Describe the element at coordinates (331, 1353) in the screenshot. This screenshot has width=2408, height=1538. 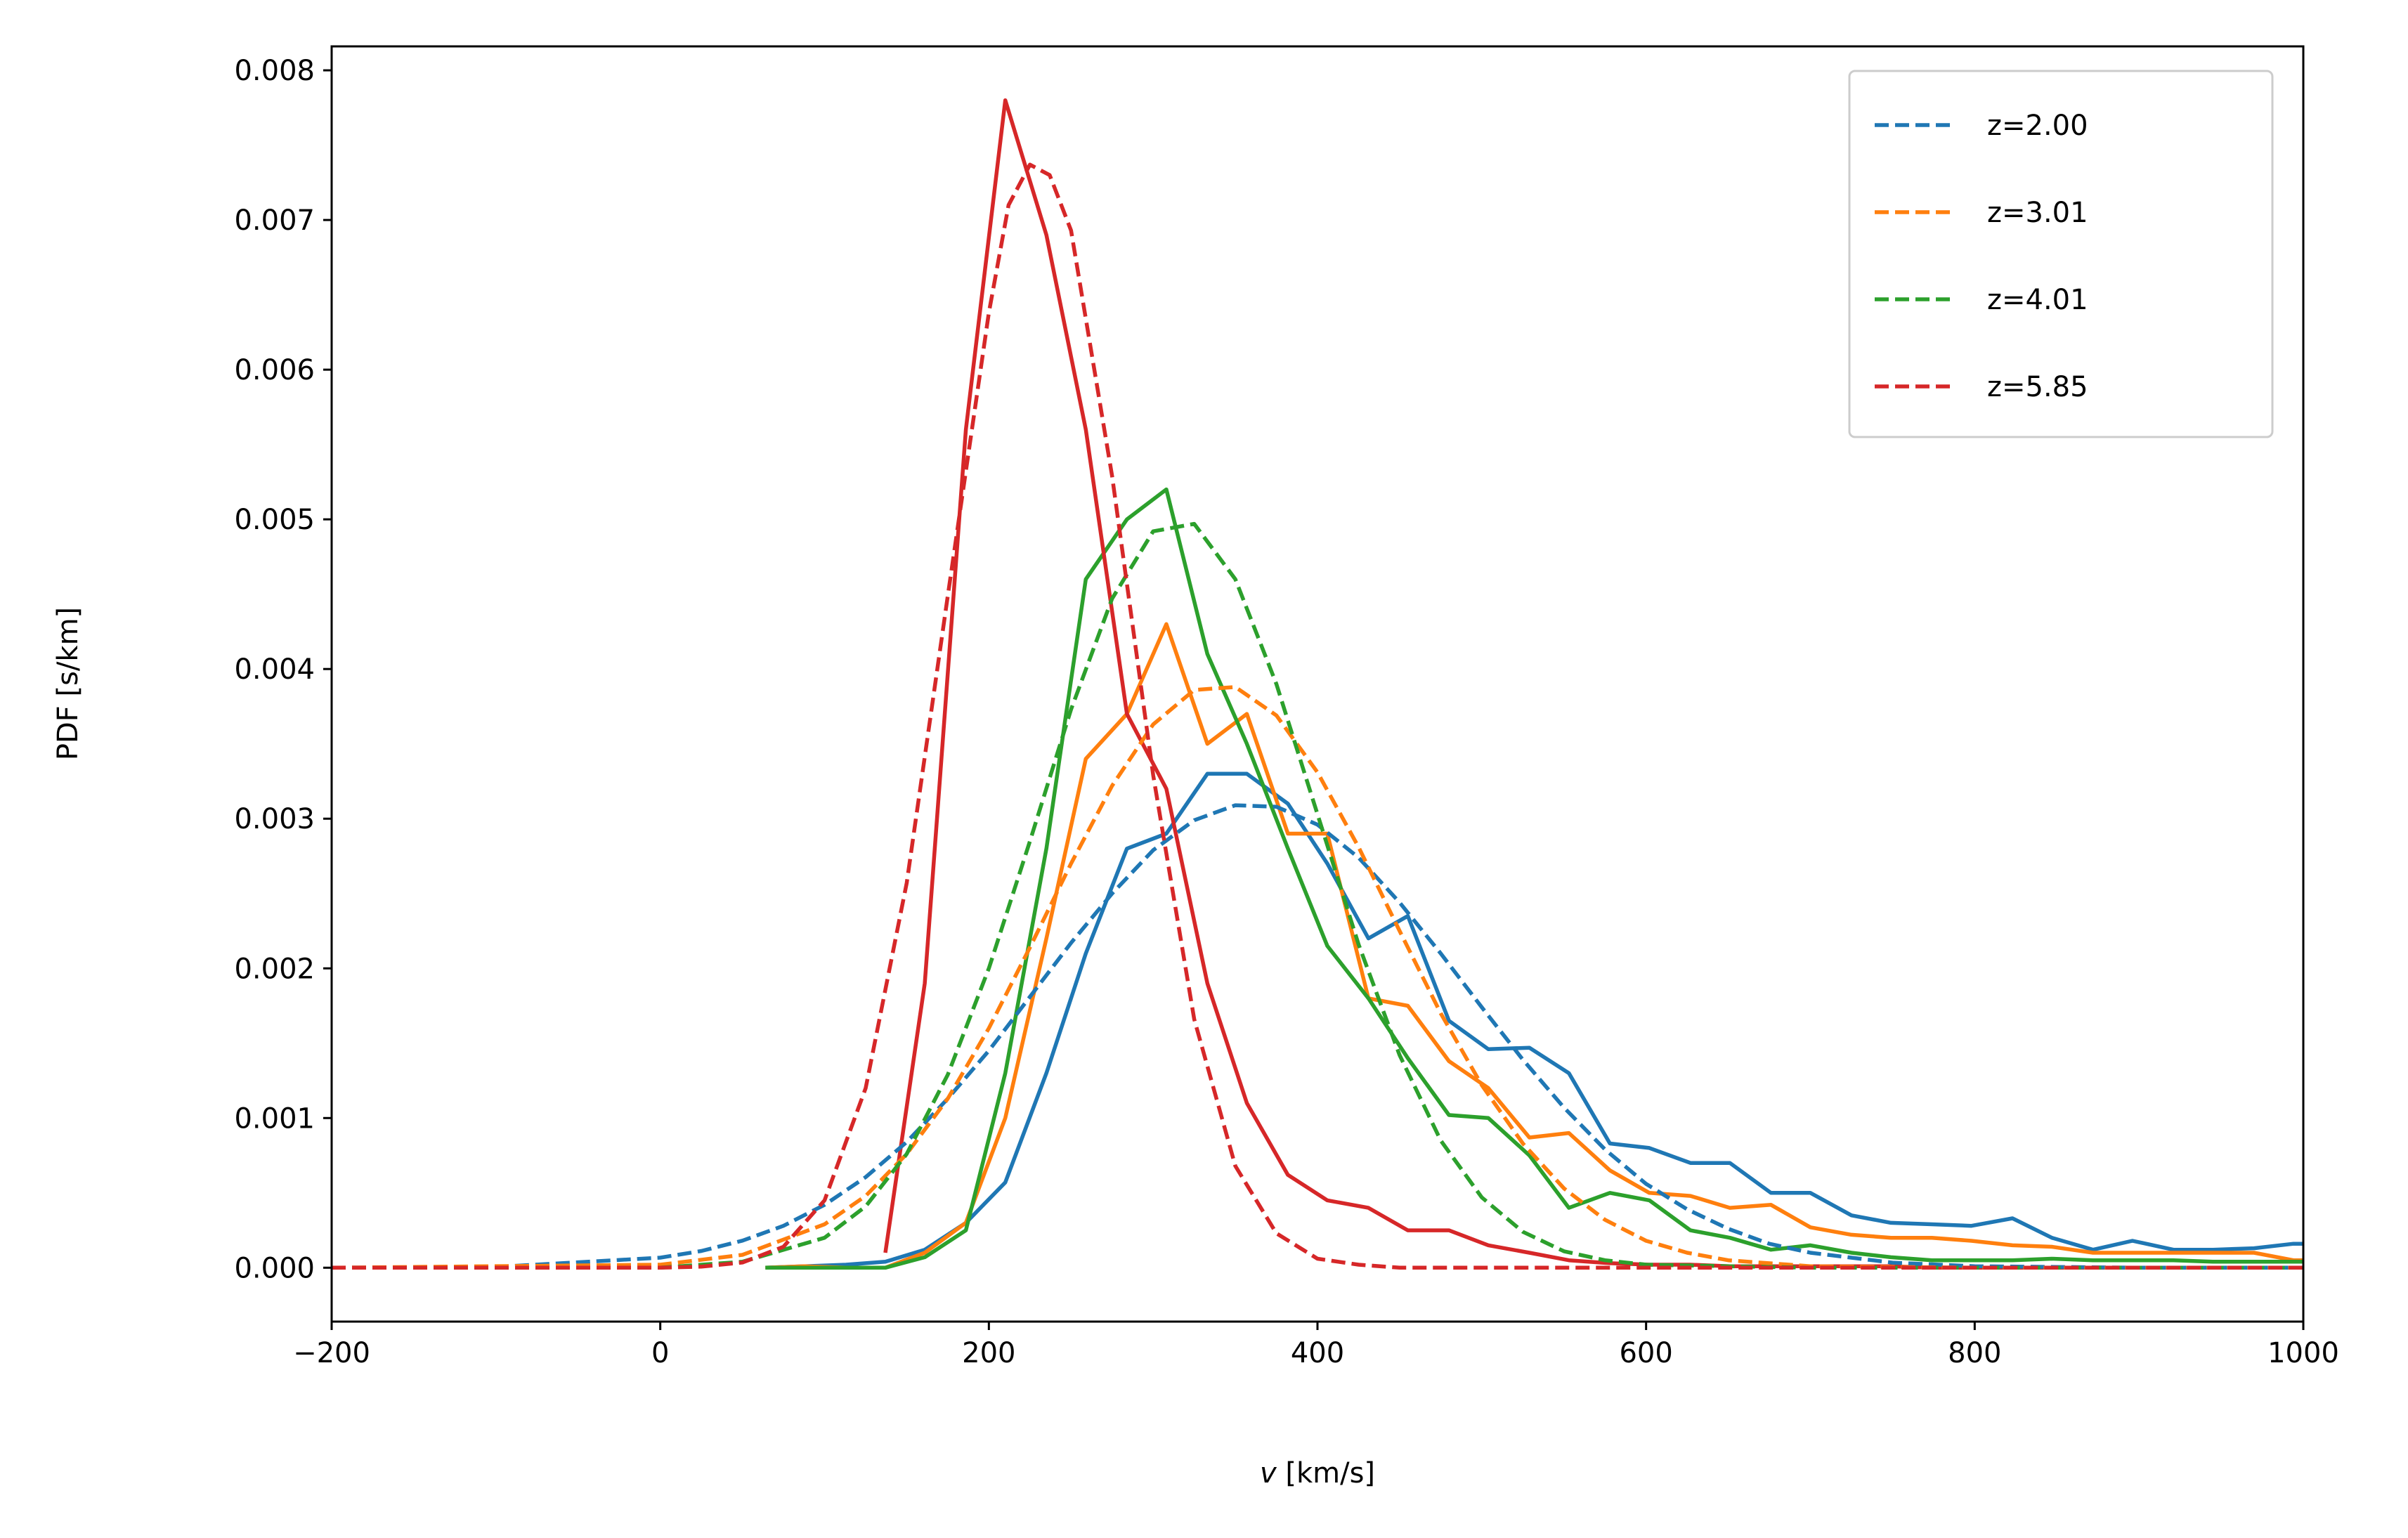
I see `x-tick-label: −200` at that location.